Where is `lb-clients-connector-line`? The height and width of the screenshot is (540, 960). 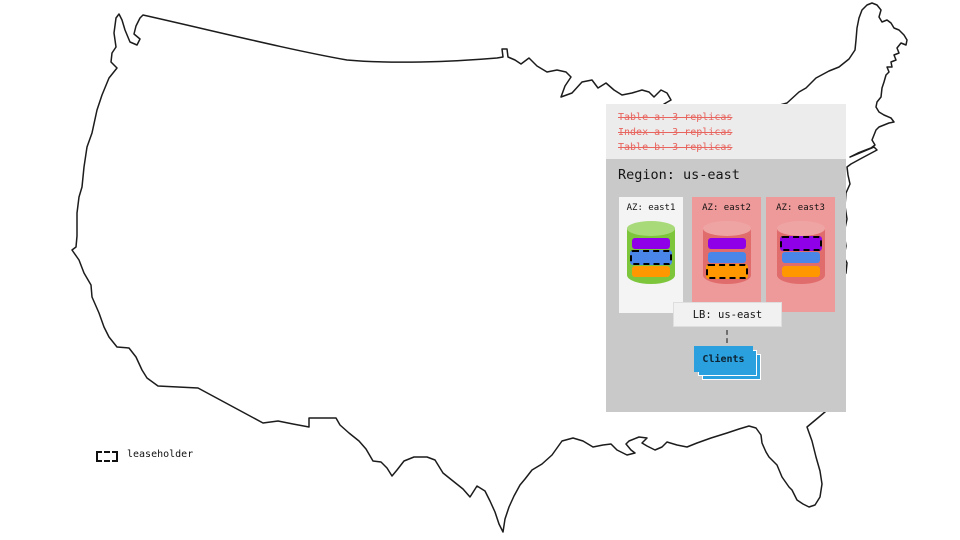
lb-clients-connector-line is located at coordinates (727, 336).